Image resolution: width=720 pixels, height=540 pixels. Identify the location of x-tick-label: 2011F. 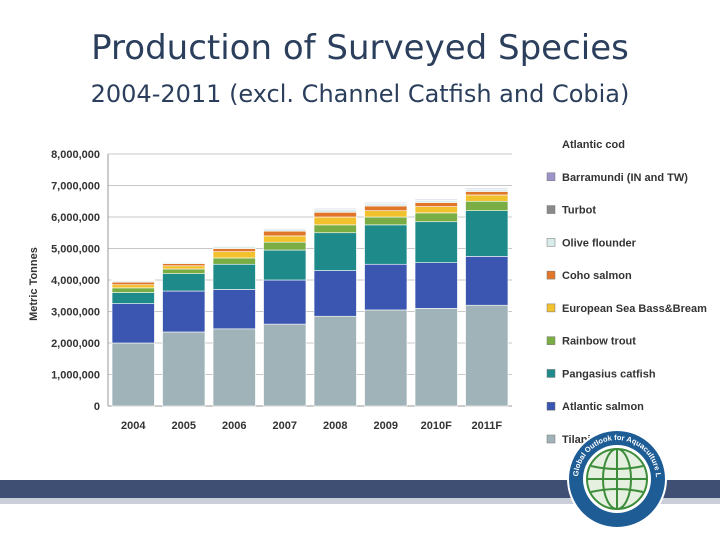
(486, 426).